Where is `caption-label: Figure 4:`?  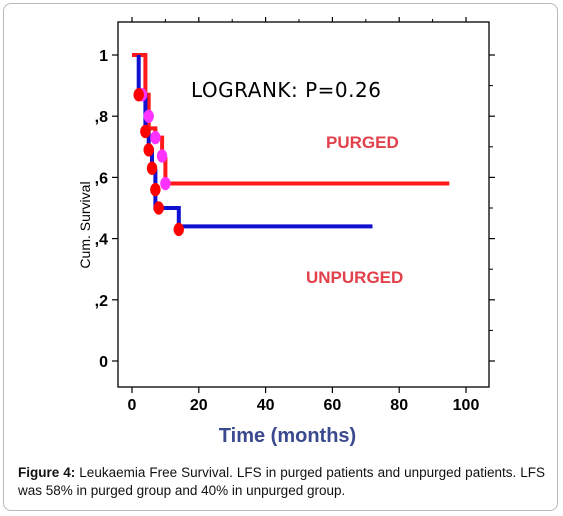
caption-label: Figure 4: is located at coordinates (47, 472).